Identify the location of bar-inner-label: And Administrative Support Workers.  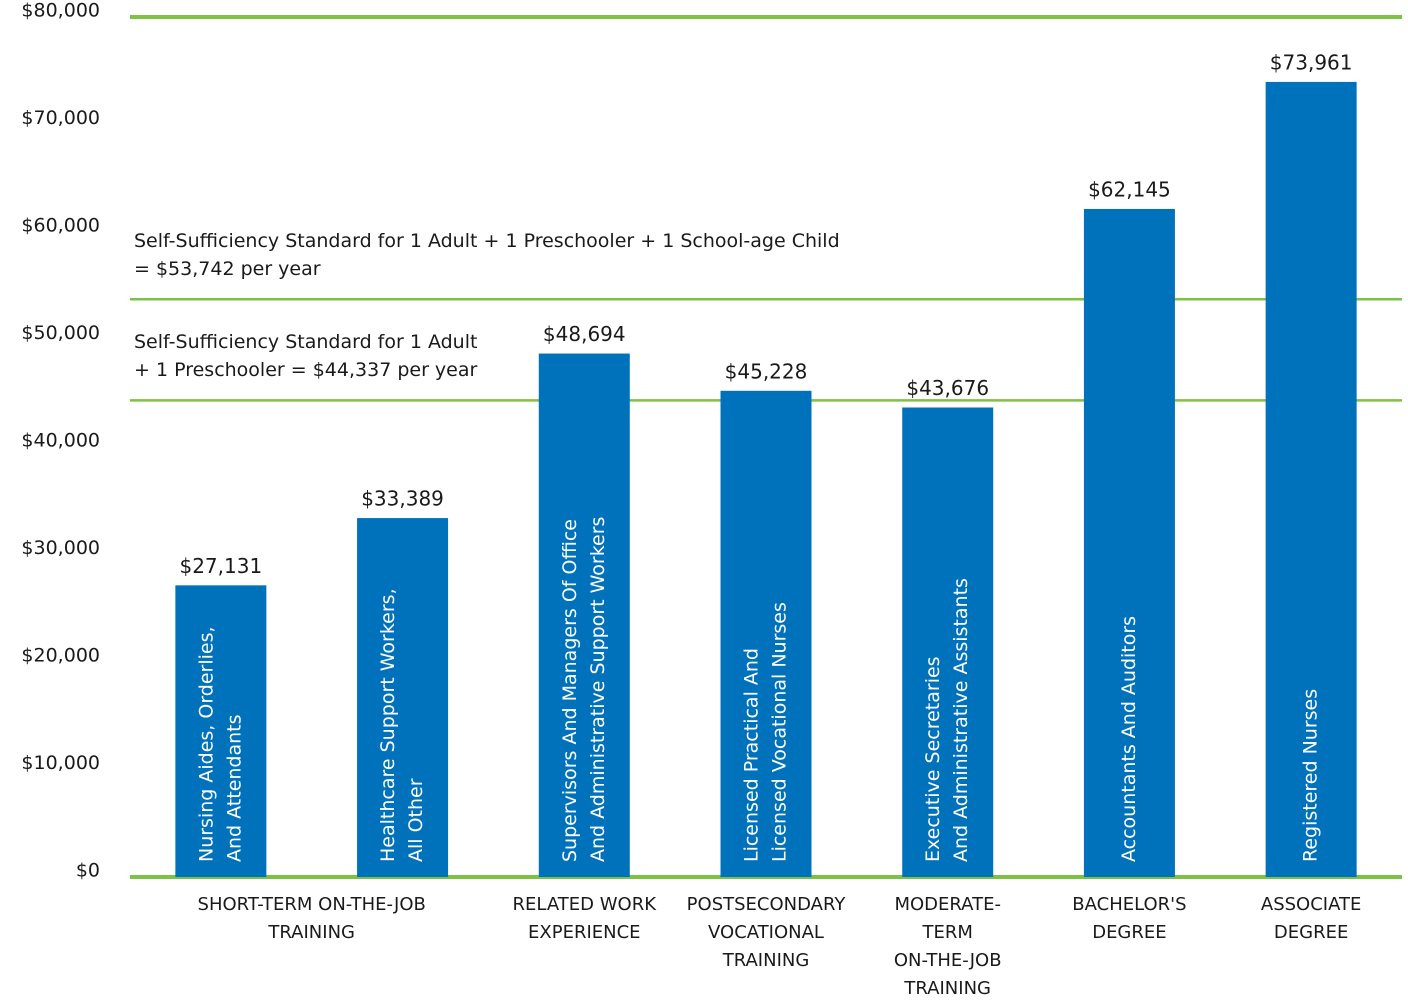
(598, 689).